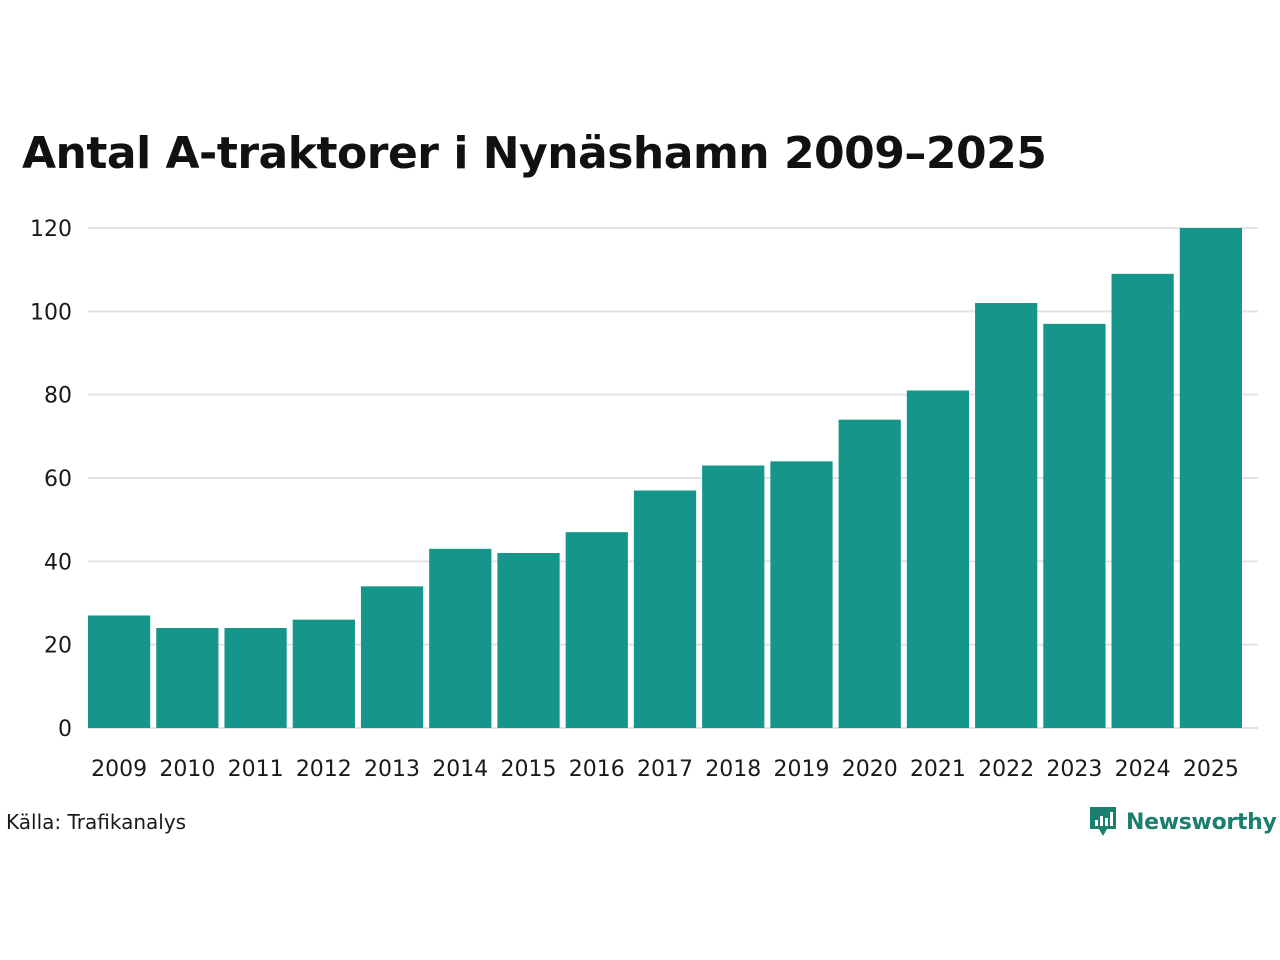 The width and height of the screenshot is (1280, 960). What do you see at coordinates (938, 769) in the screenshot?
I see `x-tick-label: 2021` at bounding box center [938, 769].